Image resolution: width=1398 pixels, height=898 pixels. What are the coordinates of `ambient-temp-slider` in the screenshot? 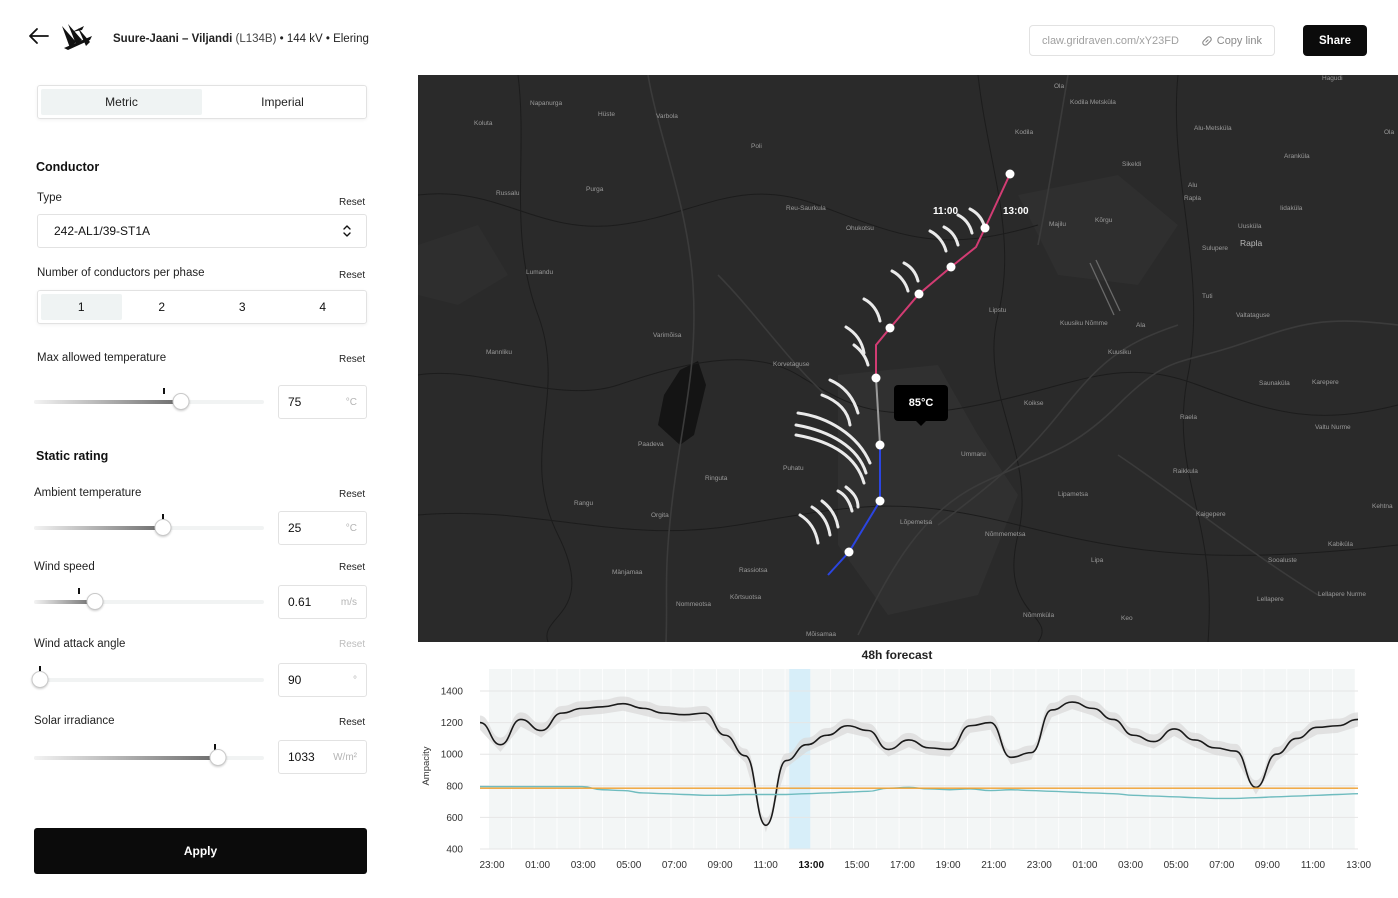 It's located at (149, 525).